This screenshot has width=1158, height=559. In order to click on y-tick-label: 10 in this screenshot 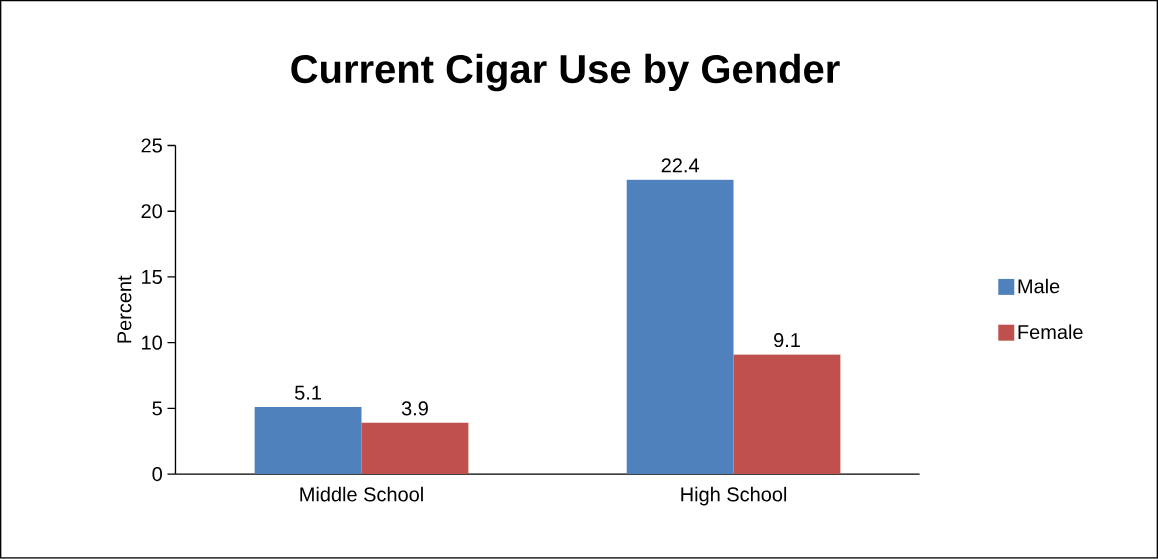, I will do `click(152, 342)`.